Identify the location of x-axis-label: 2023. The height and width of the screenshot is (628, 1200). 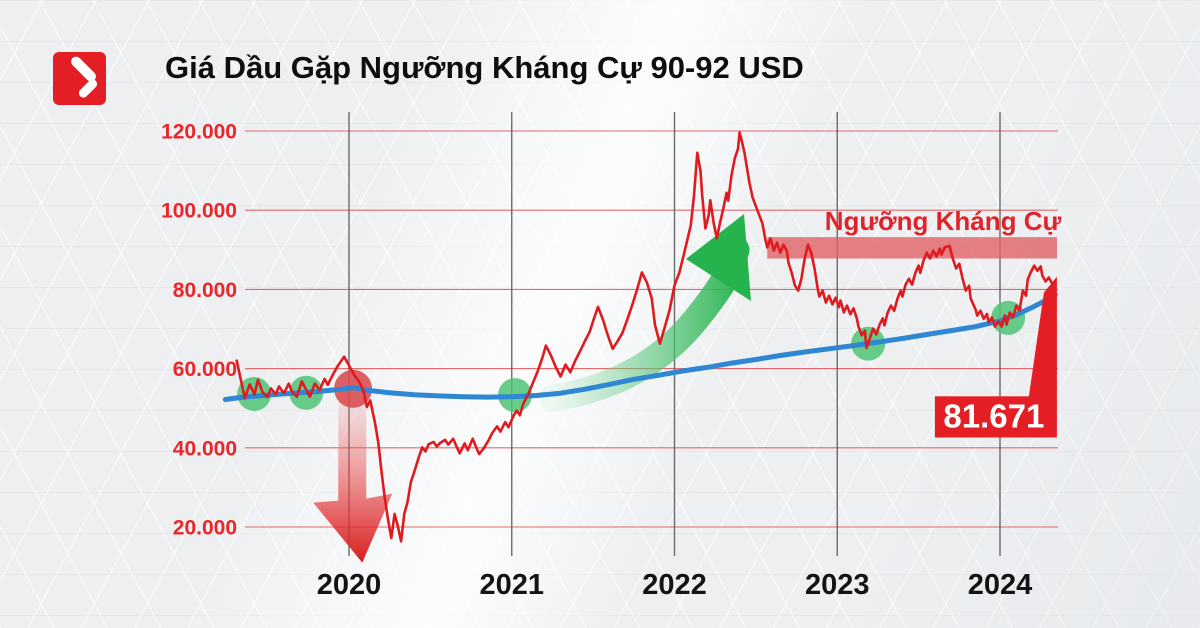
(837, 585).